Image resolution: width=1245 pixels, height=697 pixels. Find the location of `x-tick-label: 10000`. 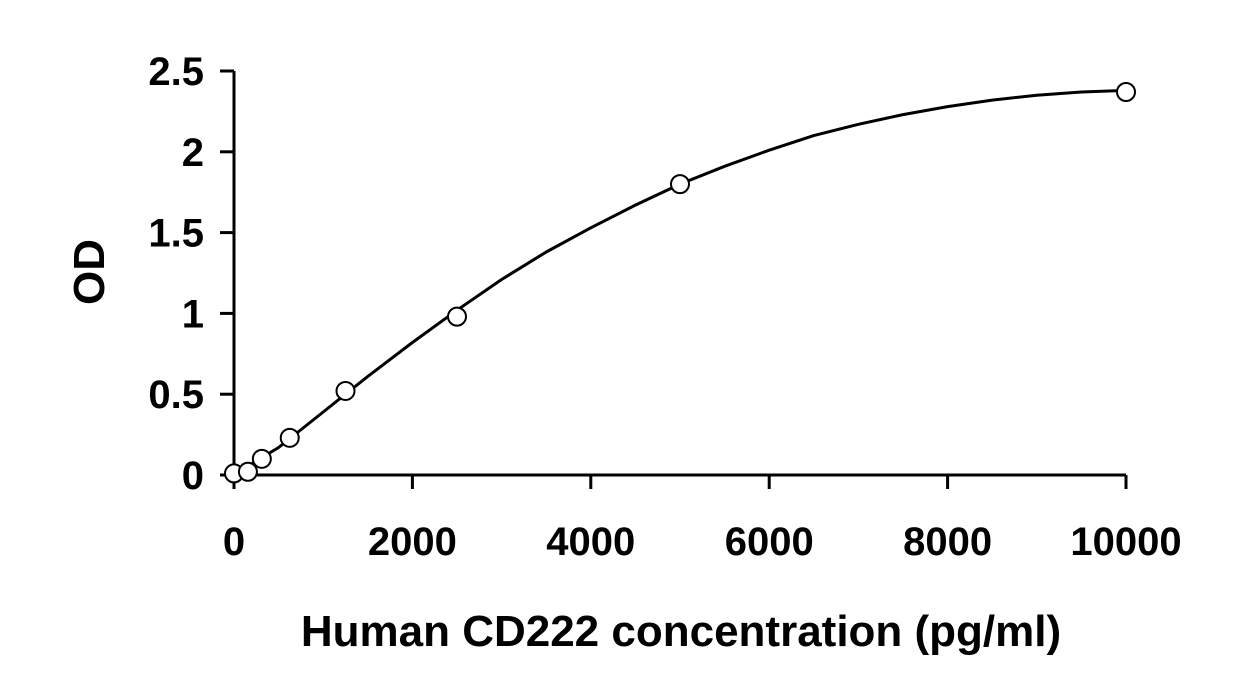

x-tick-label: 10000 is located at coordinates (1125, 542).